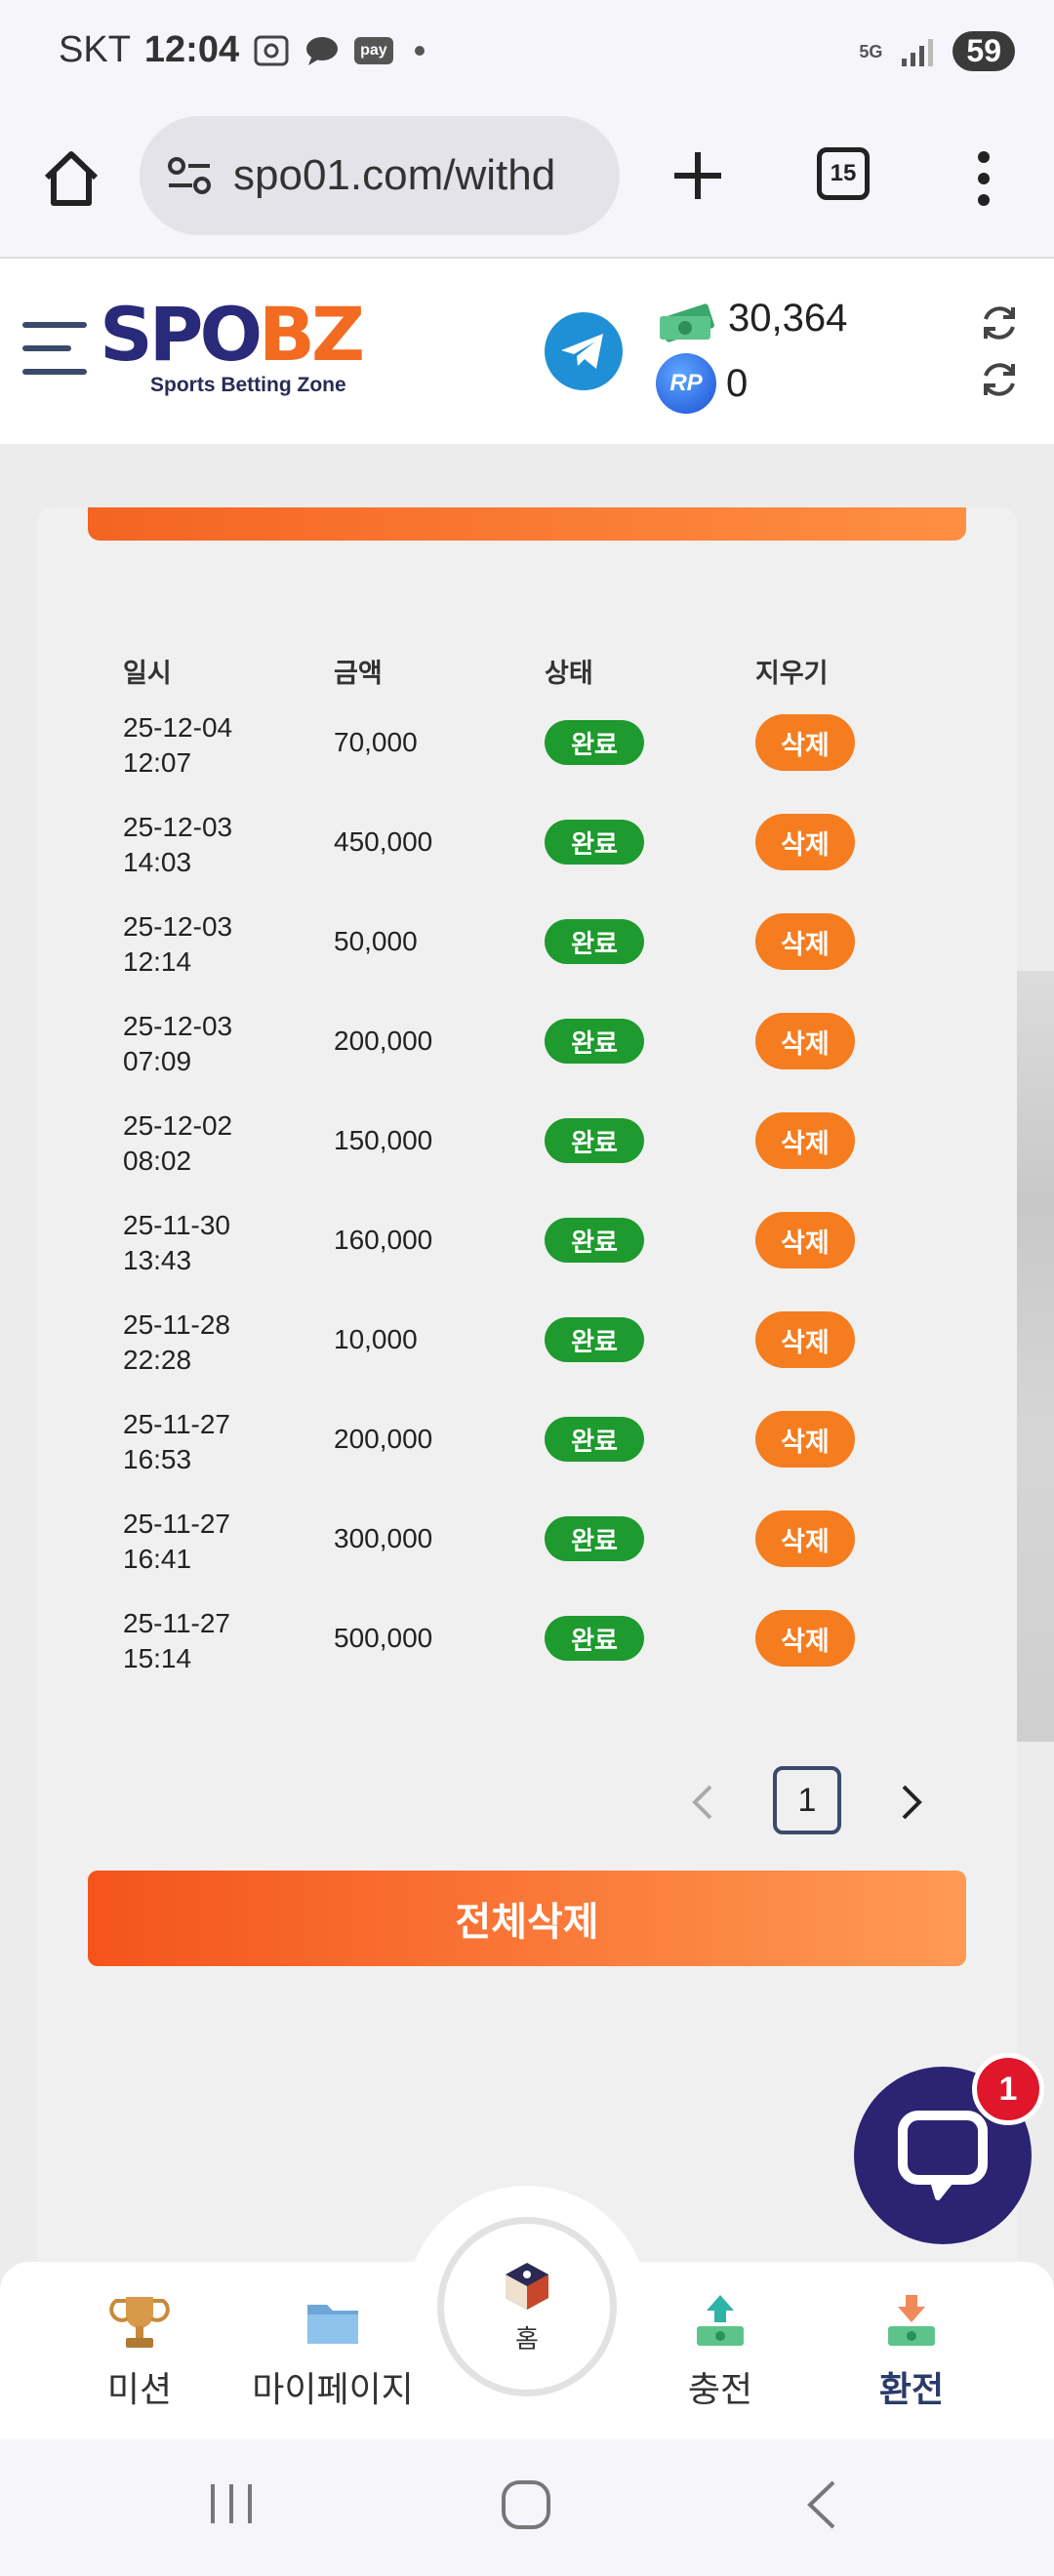 The height and width of the screenshot is (2576, 1054). Describe the element at coordinates (701, 1802) in the screenshot. I see `prev-page-icon` at that location.